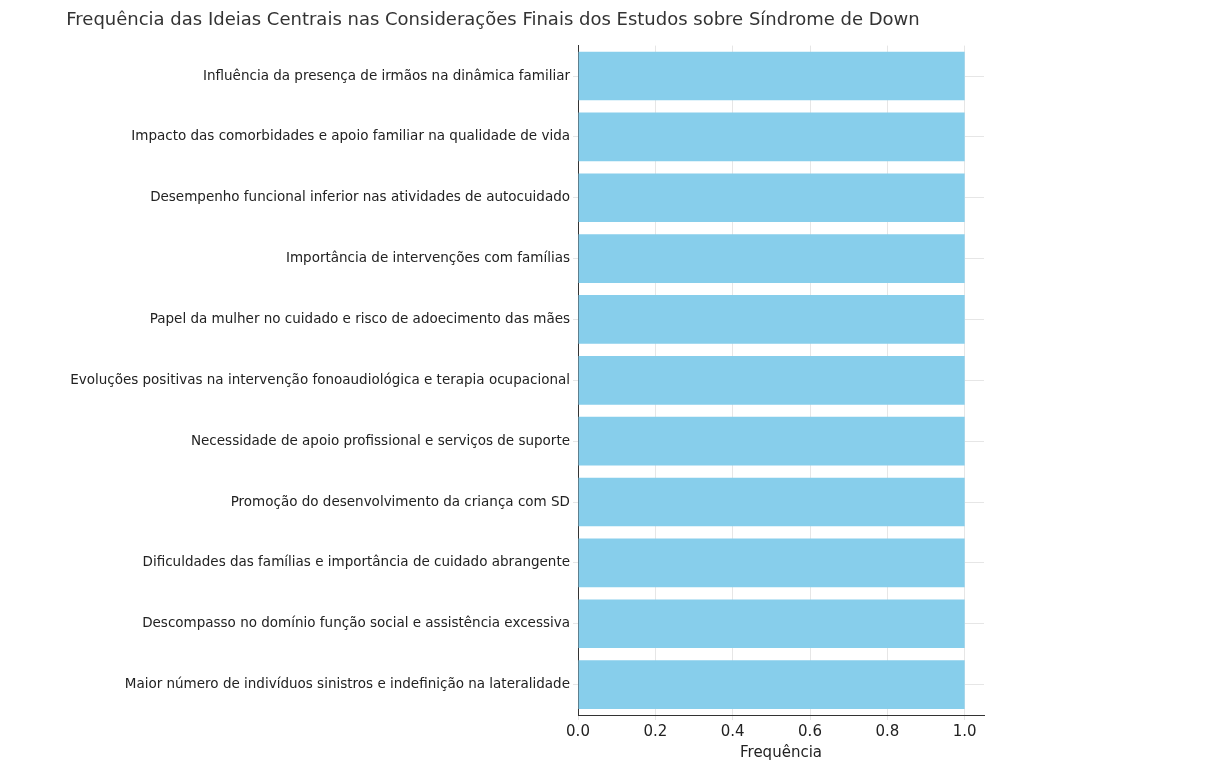  What do you see at coordinates (400, 500) in the screenshot?
I see `y-tick-label: Promoção do desenvolvimento da criança com SD` at bounding box center [400, 500].